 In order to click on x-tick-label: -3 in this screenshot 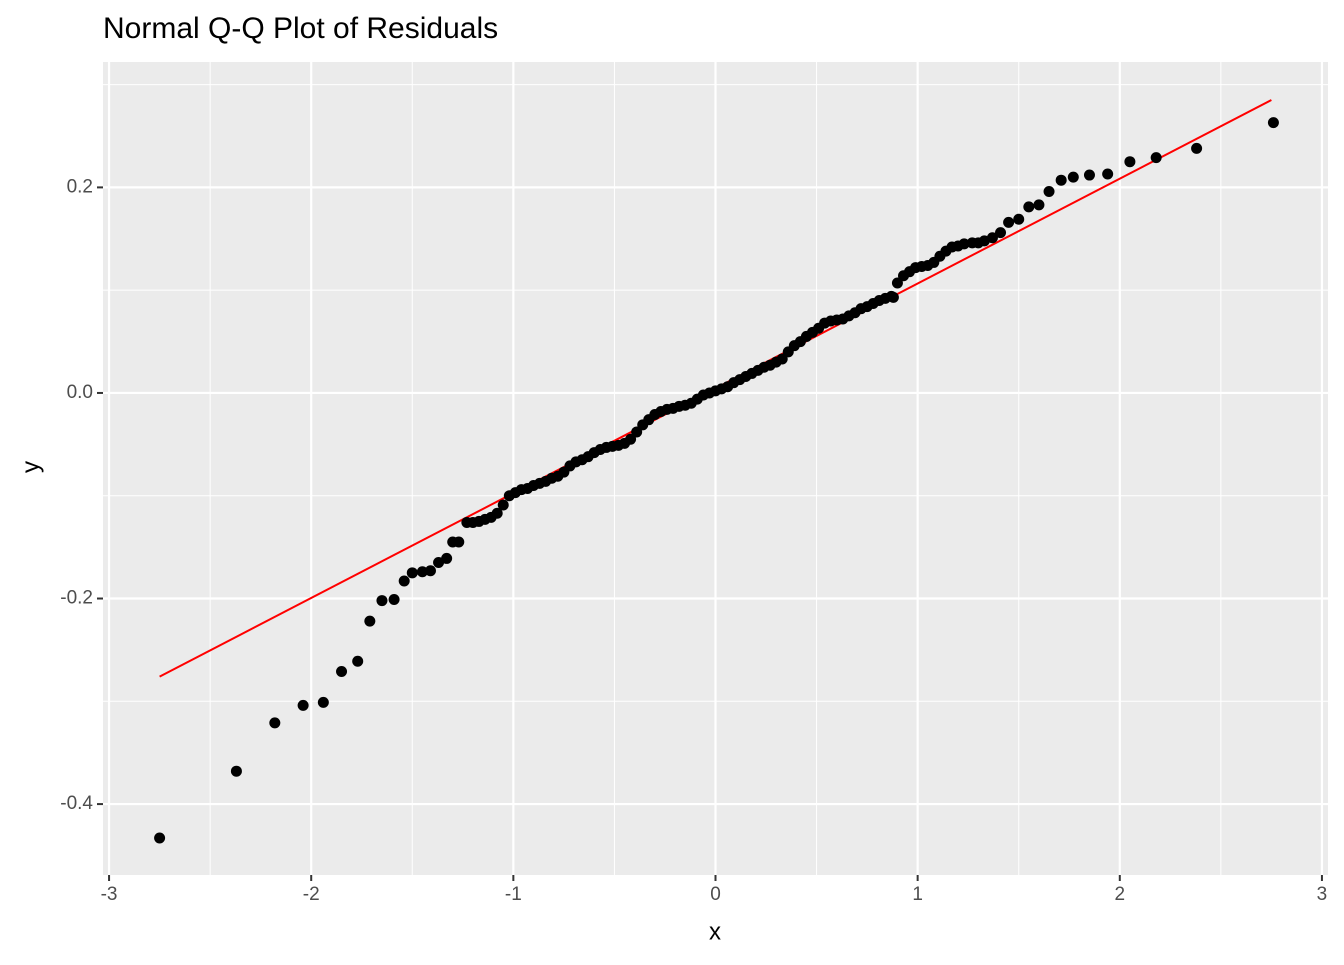, I will do `click(109, 894)`.